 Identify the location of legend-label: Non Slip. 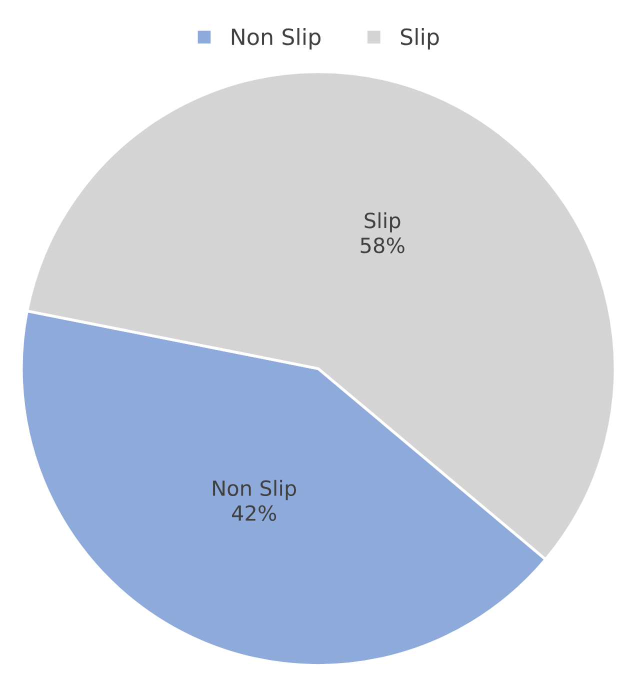
(276, 39).